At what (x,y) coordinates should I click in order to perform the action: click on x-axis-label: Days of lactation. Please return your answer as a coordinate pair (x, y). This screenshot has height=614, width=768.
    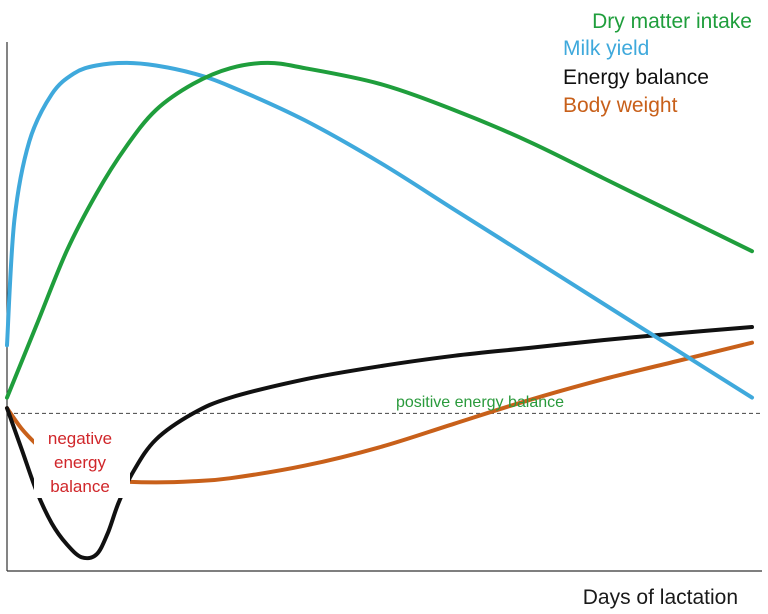
    Looking at the image, I should click on (660, 597).